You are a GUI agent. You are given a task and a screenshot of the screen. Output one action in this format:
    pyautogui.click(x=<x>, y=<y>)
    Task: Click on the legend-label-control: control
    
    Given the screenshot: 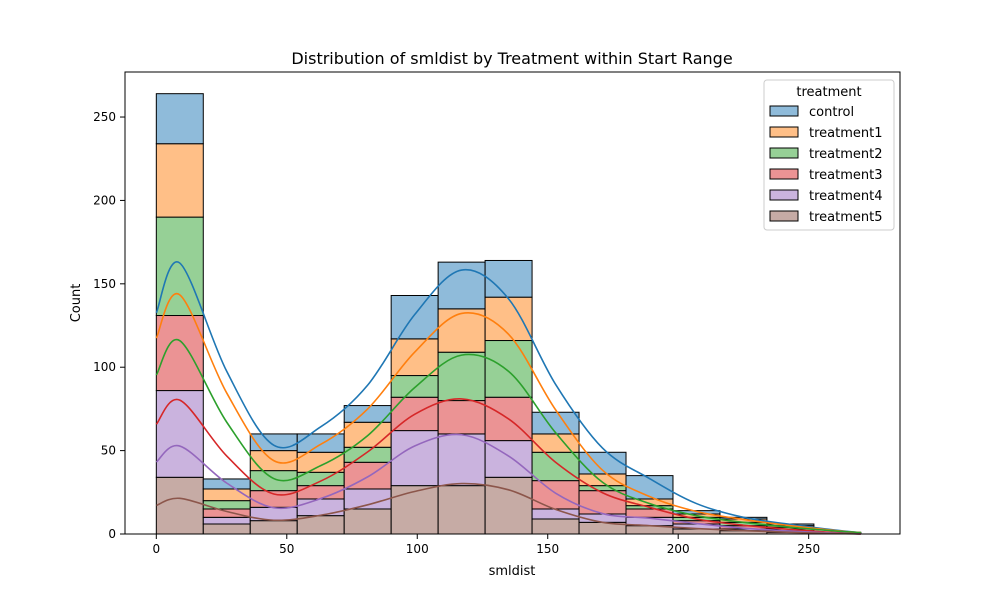 What is the action you would take?
    pyautogui.click(x=831, y=112)
    